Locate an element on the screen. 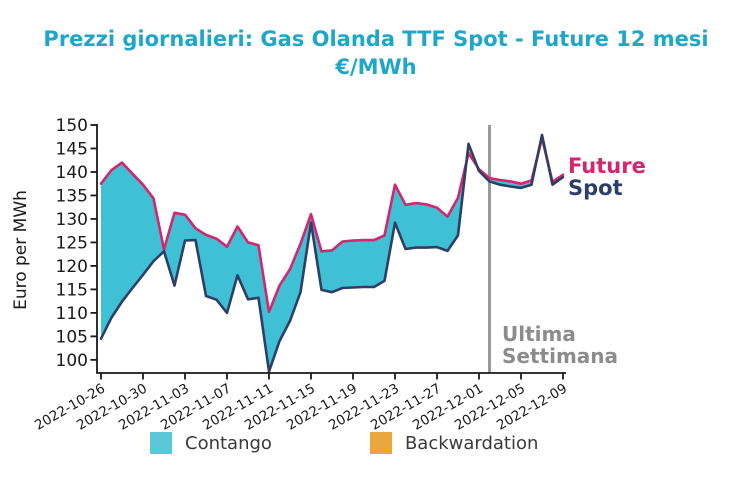 The image size is (752, 504). y-tick-label: 150 is located at coordinates (72, 126).